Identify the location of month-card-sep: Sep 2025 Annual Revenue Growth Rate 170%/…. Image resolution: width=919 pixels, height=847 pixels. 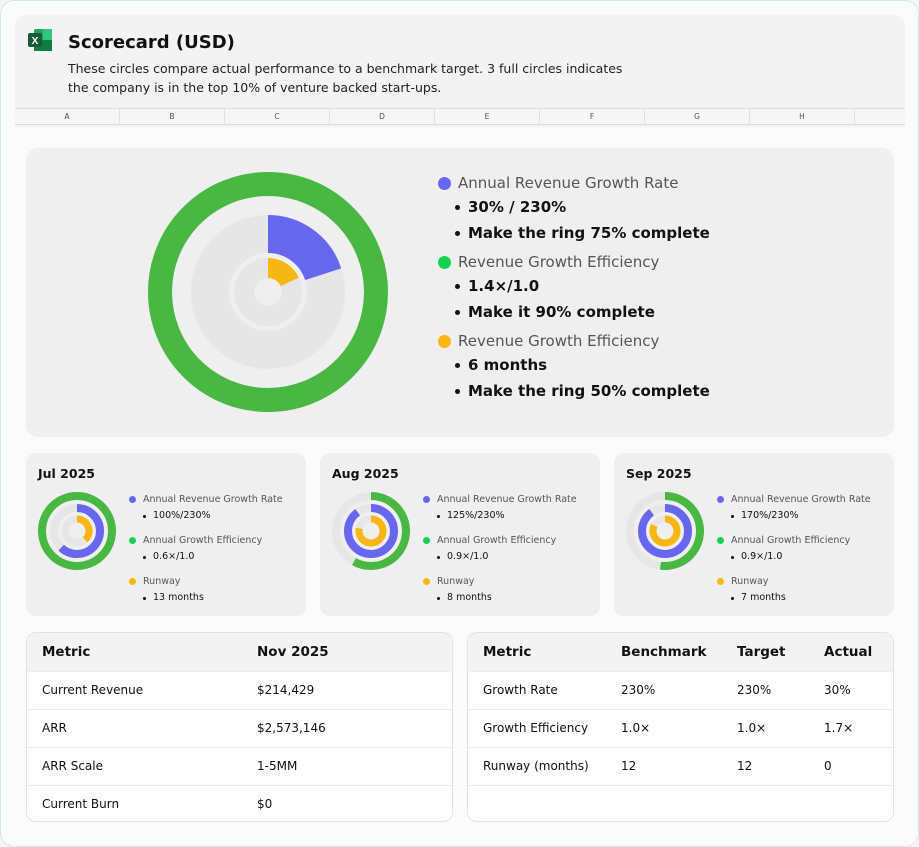
(754, 534).